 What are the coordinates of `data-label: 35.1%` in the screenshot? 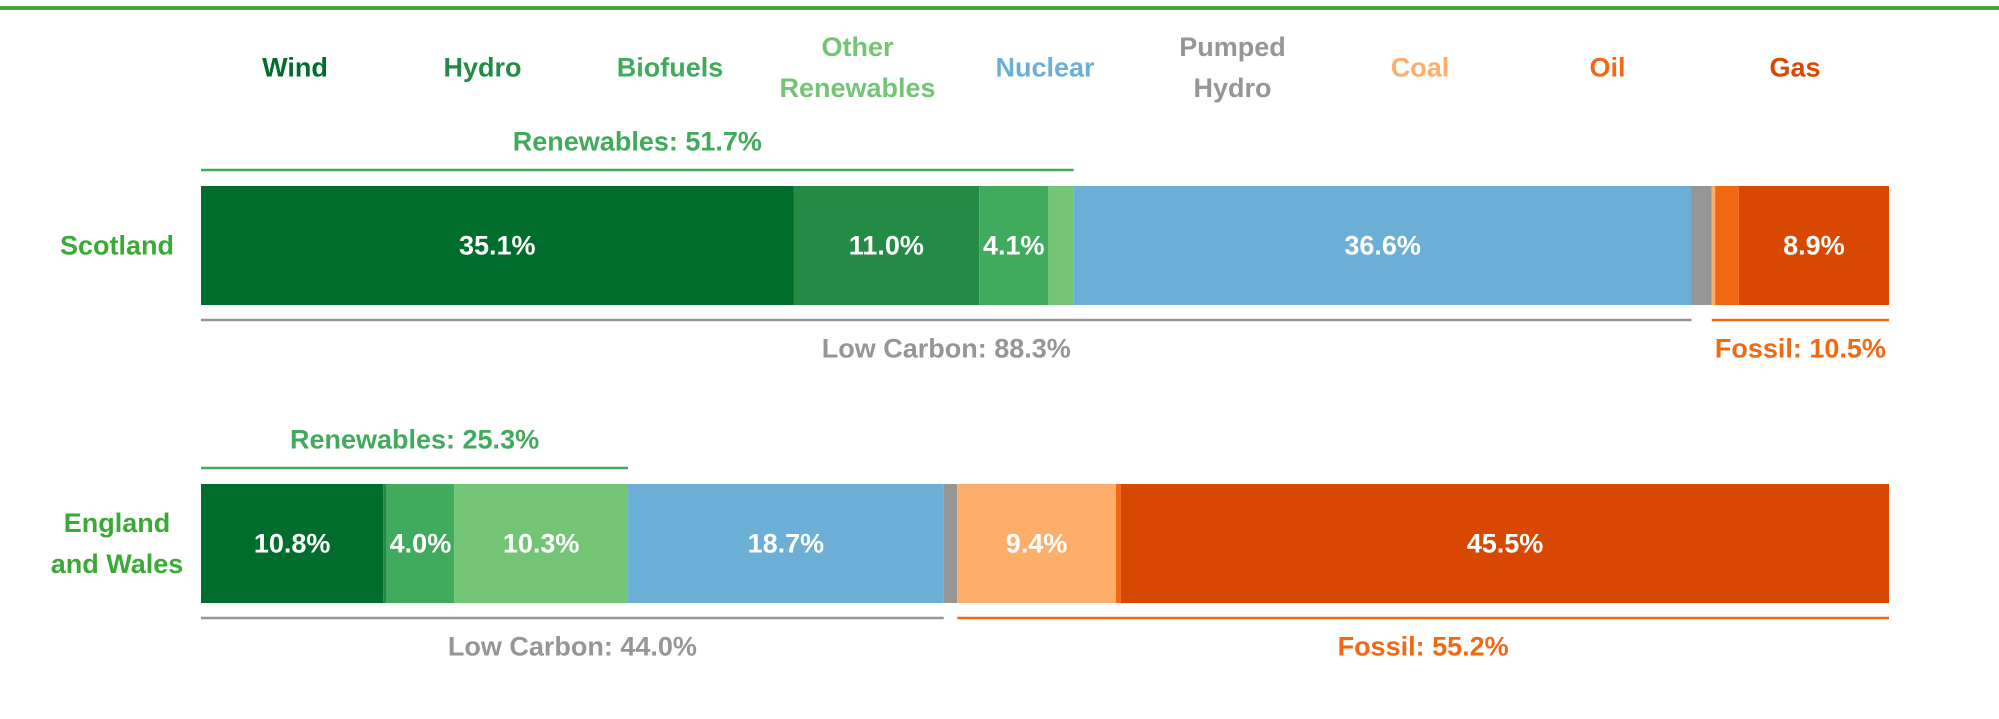 It's located at (497, 245).